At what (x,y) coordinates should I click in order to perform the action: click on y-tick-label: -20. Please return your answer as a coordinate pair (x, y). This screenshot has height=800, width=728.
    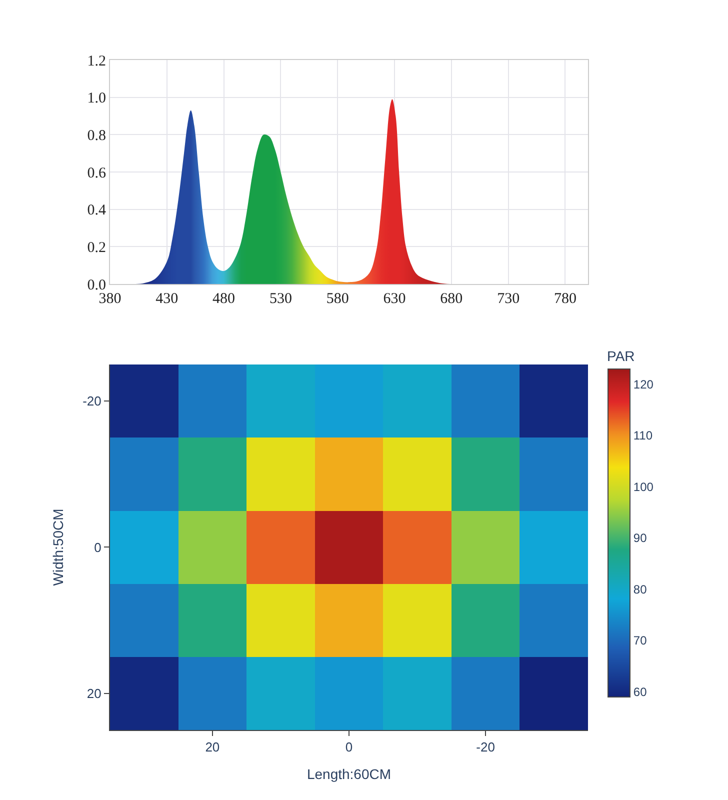
    Looking at the image, I should click on (92, 401).